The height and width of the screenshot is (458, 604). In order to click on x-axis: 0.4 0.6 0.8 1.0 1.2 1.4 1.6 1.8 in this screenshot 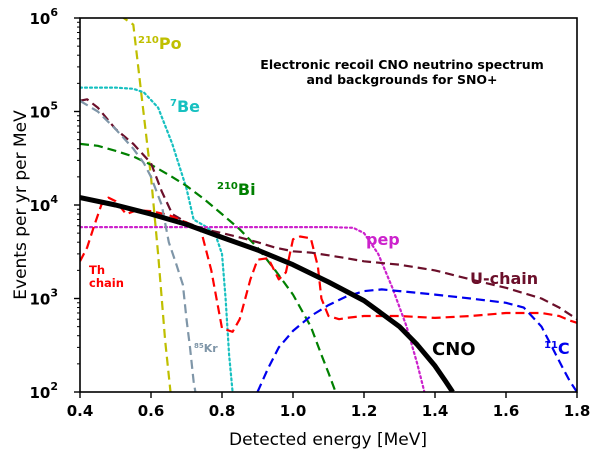, I will do `click(329, 406)`.